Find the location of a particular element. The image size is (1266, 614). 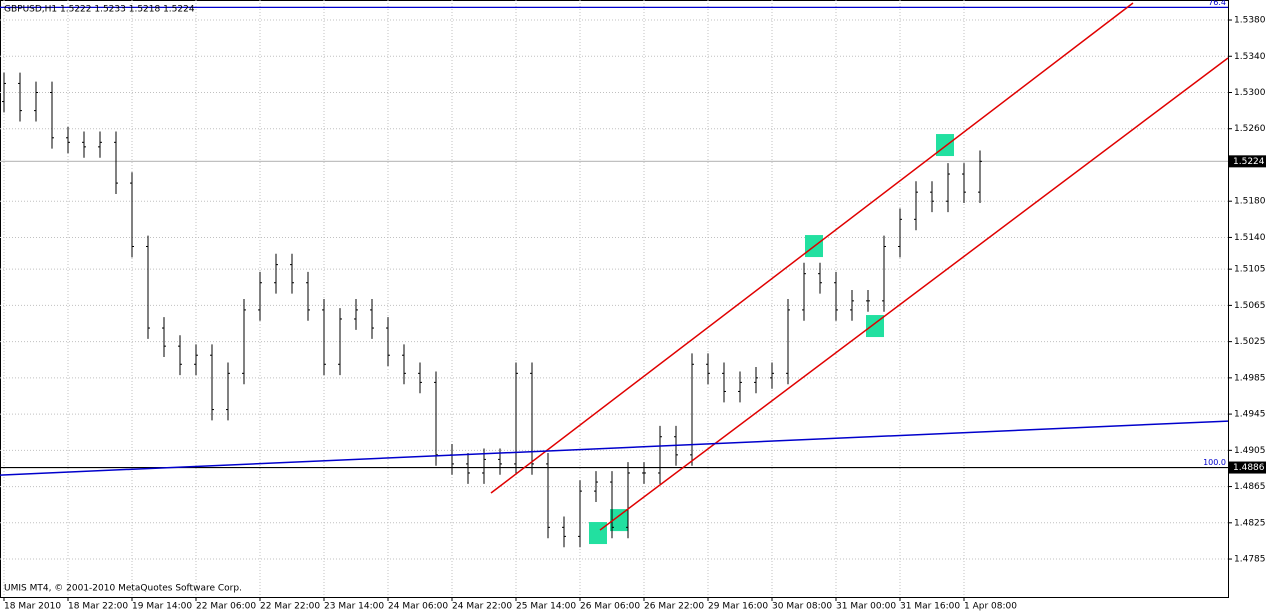

x-tick-label: 26 Mar 22:00 is located at coordinates (674, 607).